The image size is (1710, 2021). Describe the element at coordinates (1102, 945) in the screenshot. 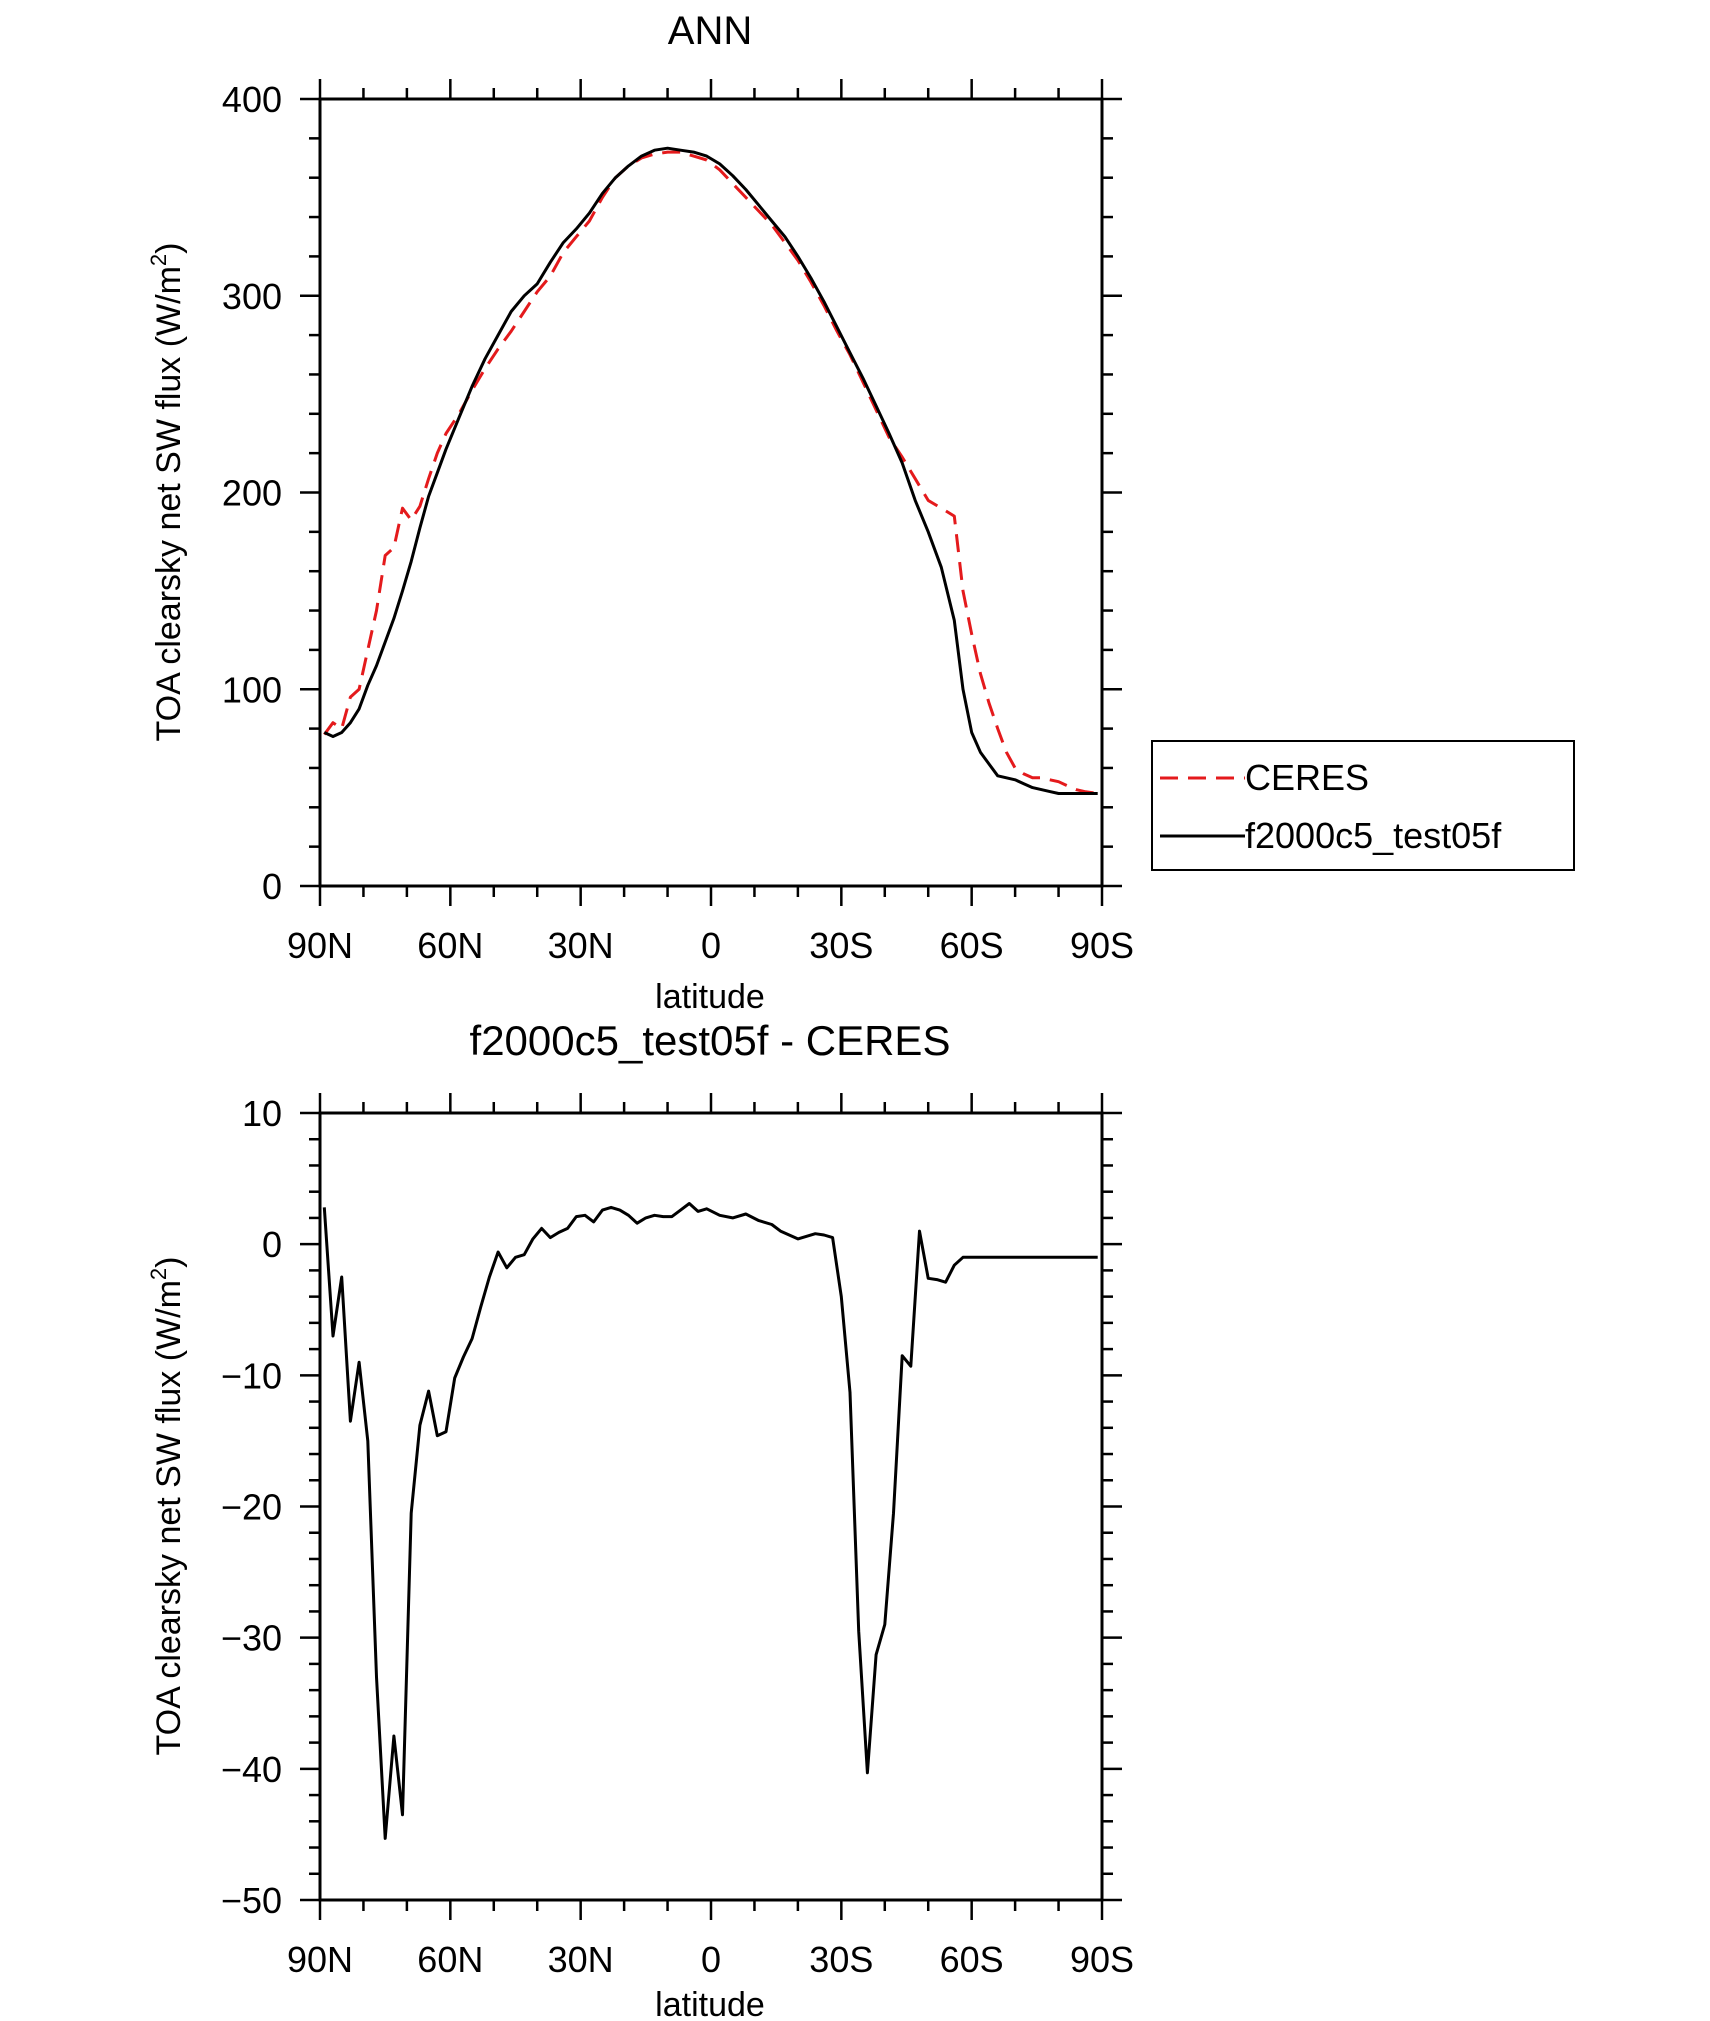

I see `top-x-tick-label: 90S` at that location.